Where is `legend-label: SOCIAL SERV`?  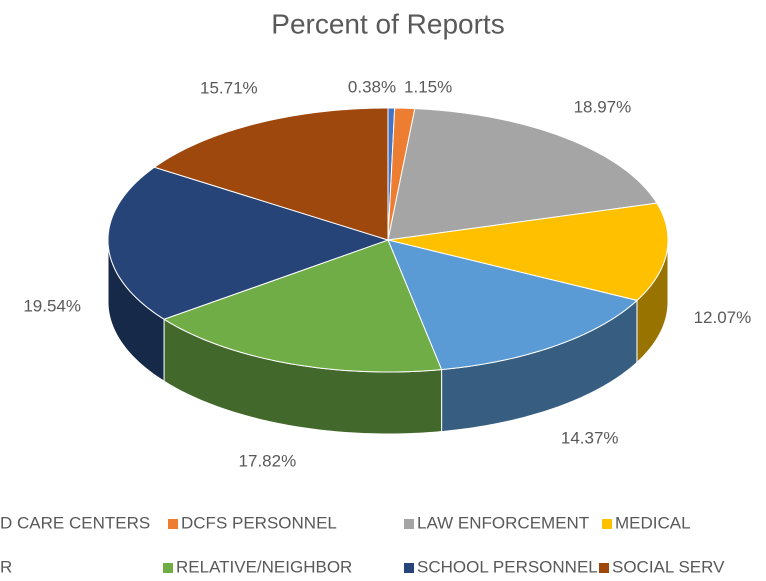
legend-label: SOCIAL SERV is located at coordinates (668, 566).